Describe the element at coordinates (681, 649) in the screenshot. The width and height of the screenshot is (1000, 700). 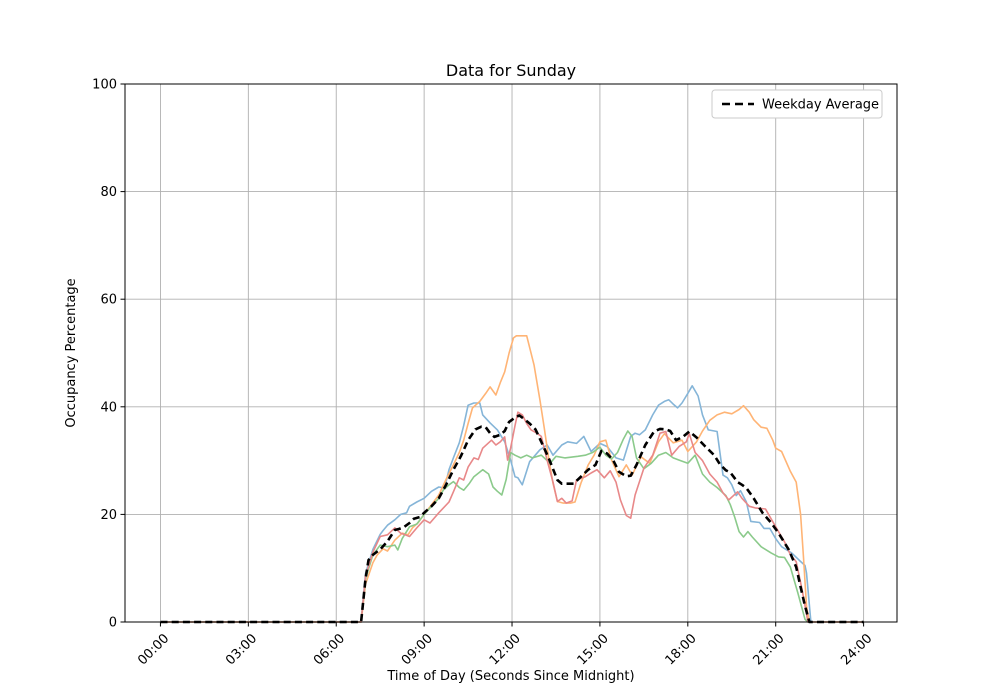
I see `x-tick-label: 18:00` at that location.